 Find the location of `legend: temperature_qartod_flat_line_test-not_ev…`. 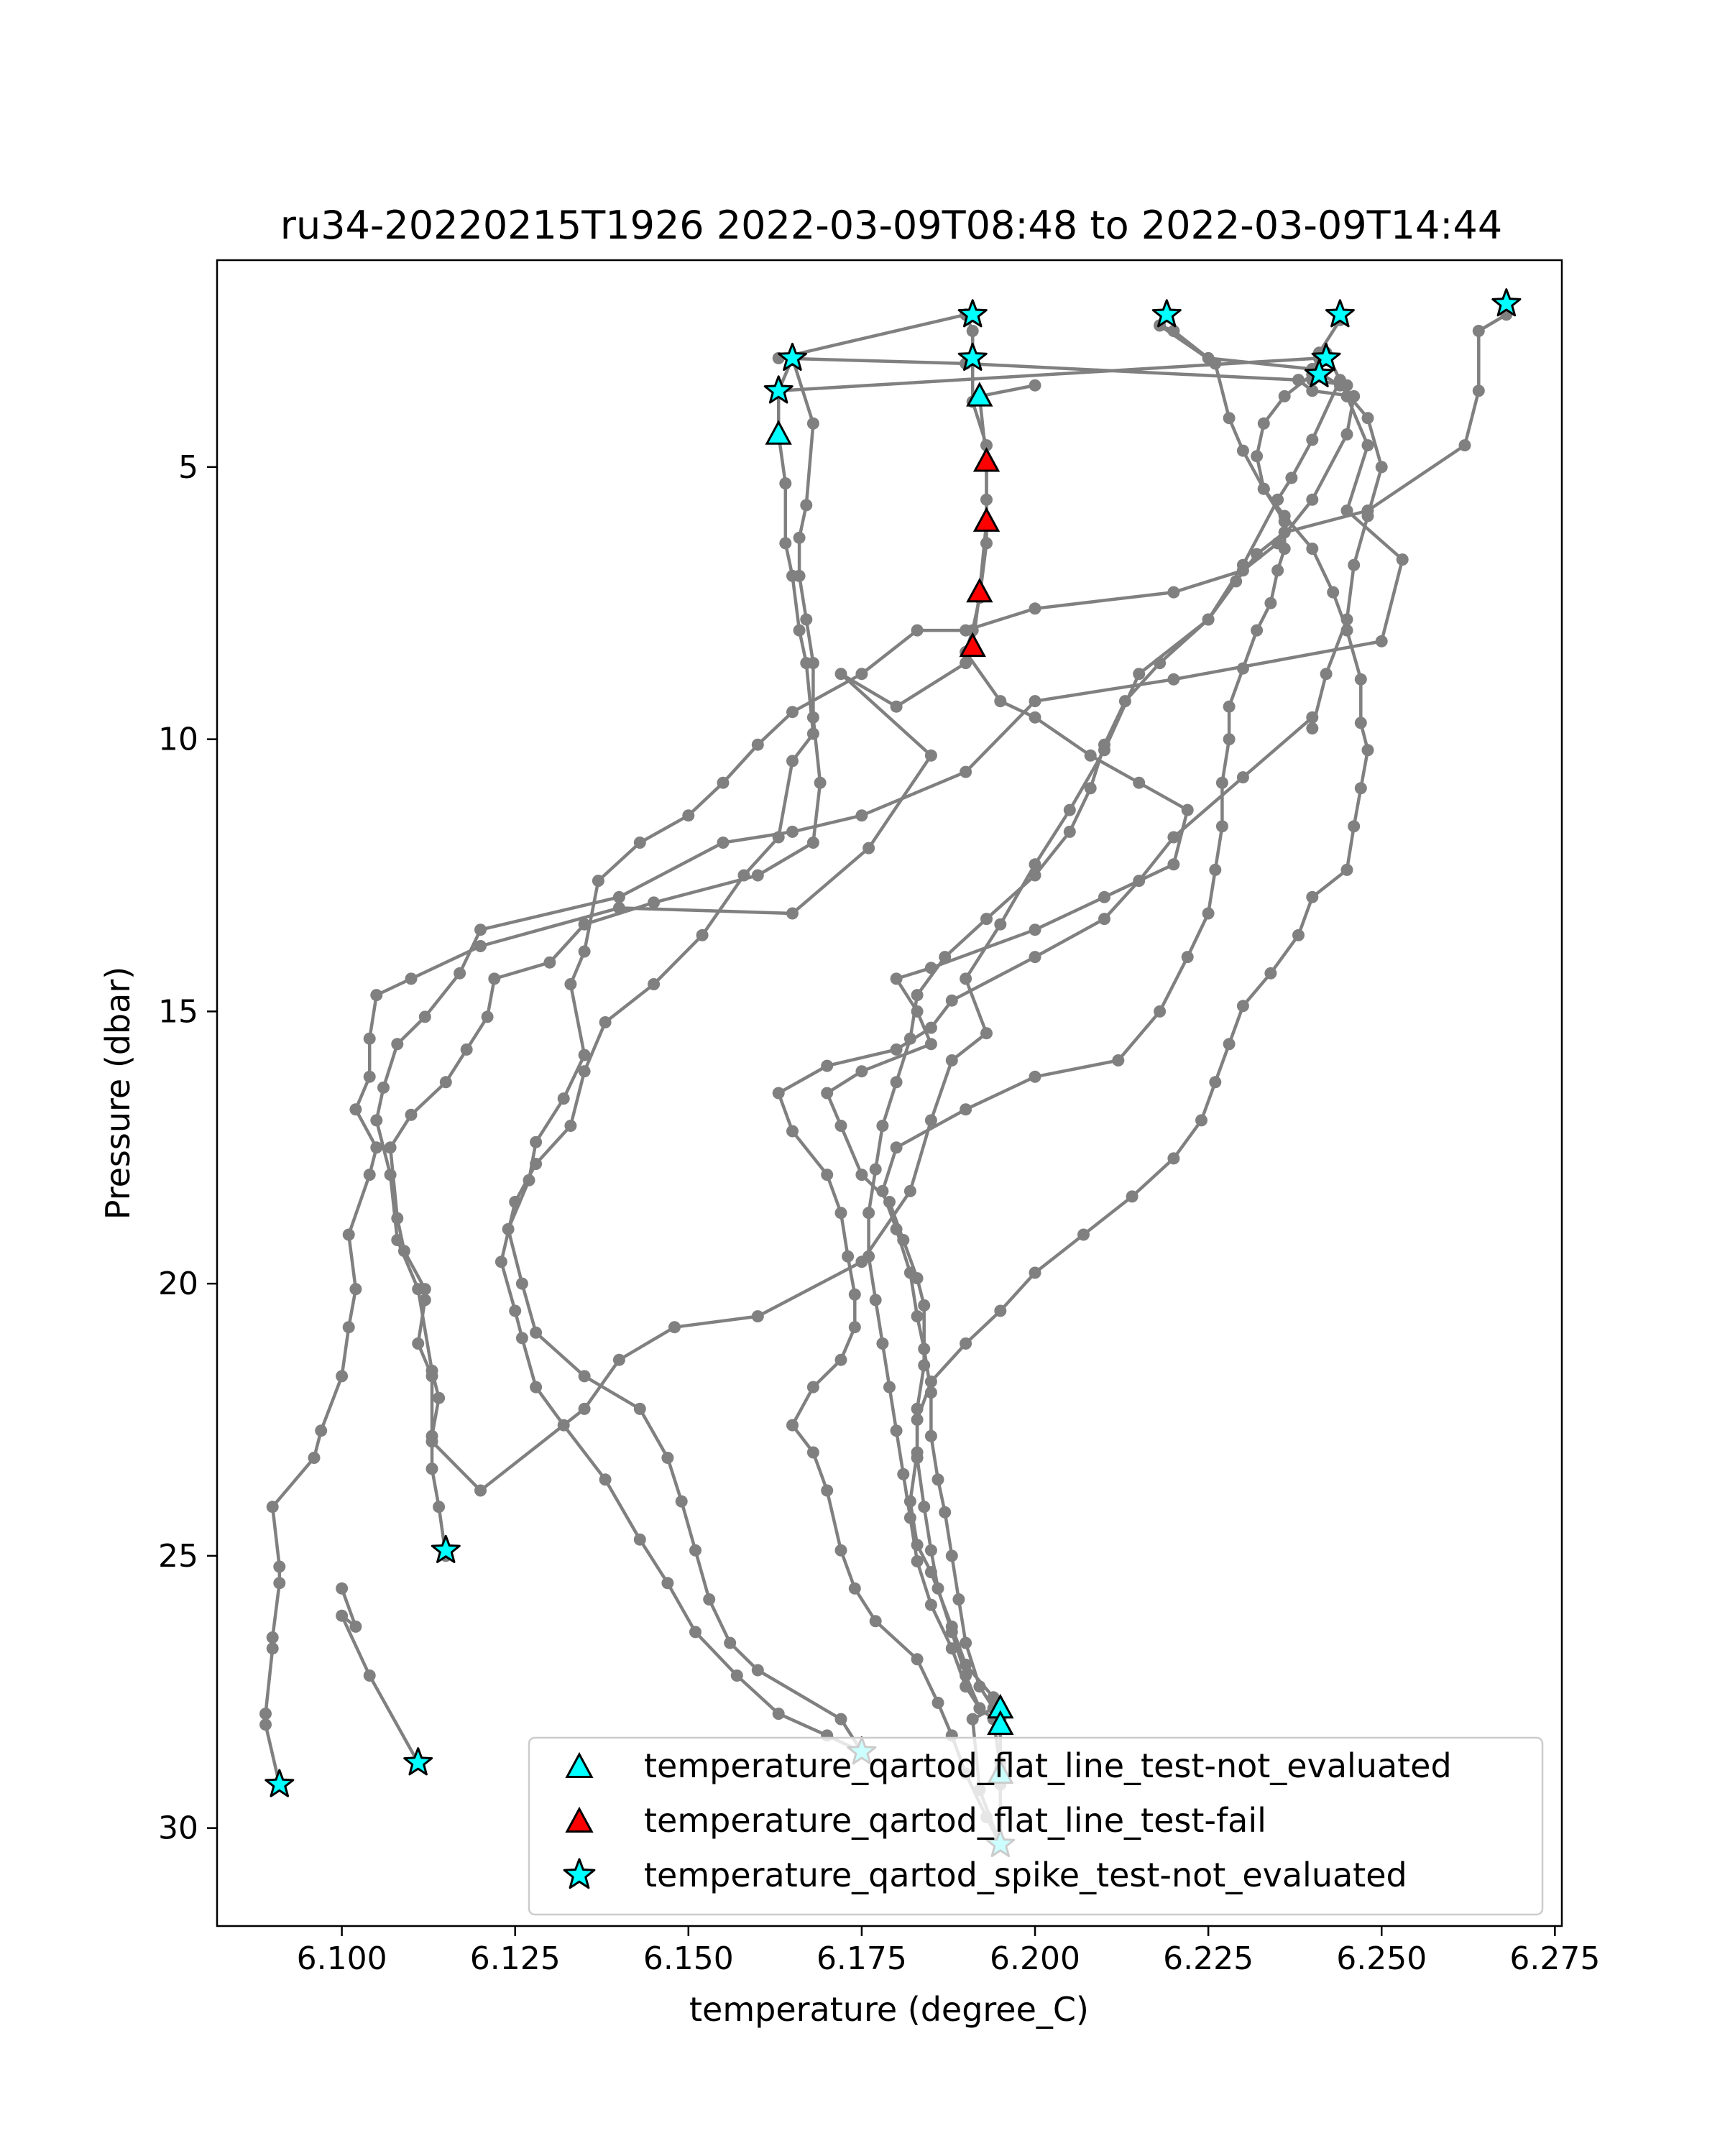

legend: temperature_qartod_flat_line_test-not_ev… is located at coordinates (1036, 1826).